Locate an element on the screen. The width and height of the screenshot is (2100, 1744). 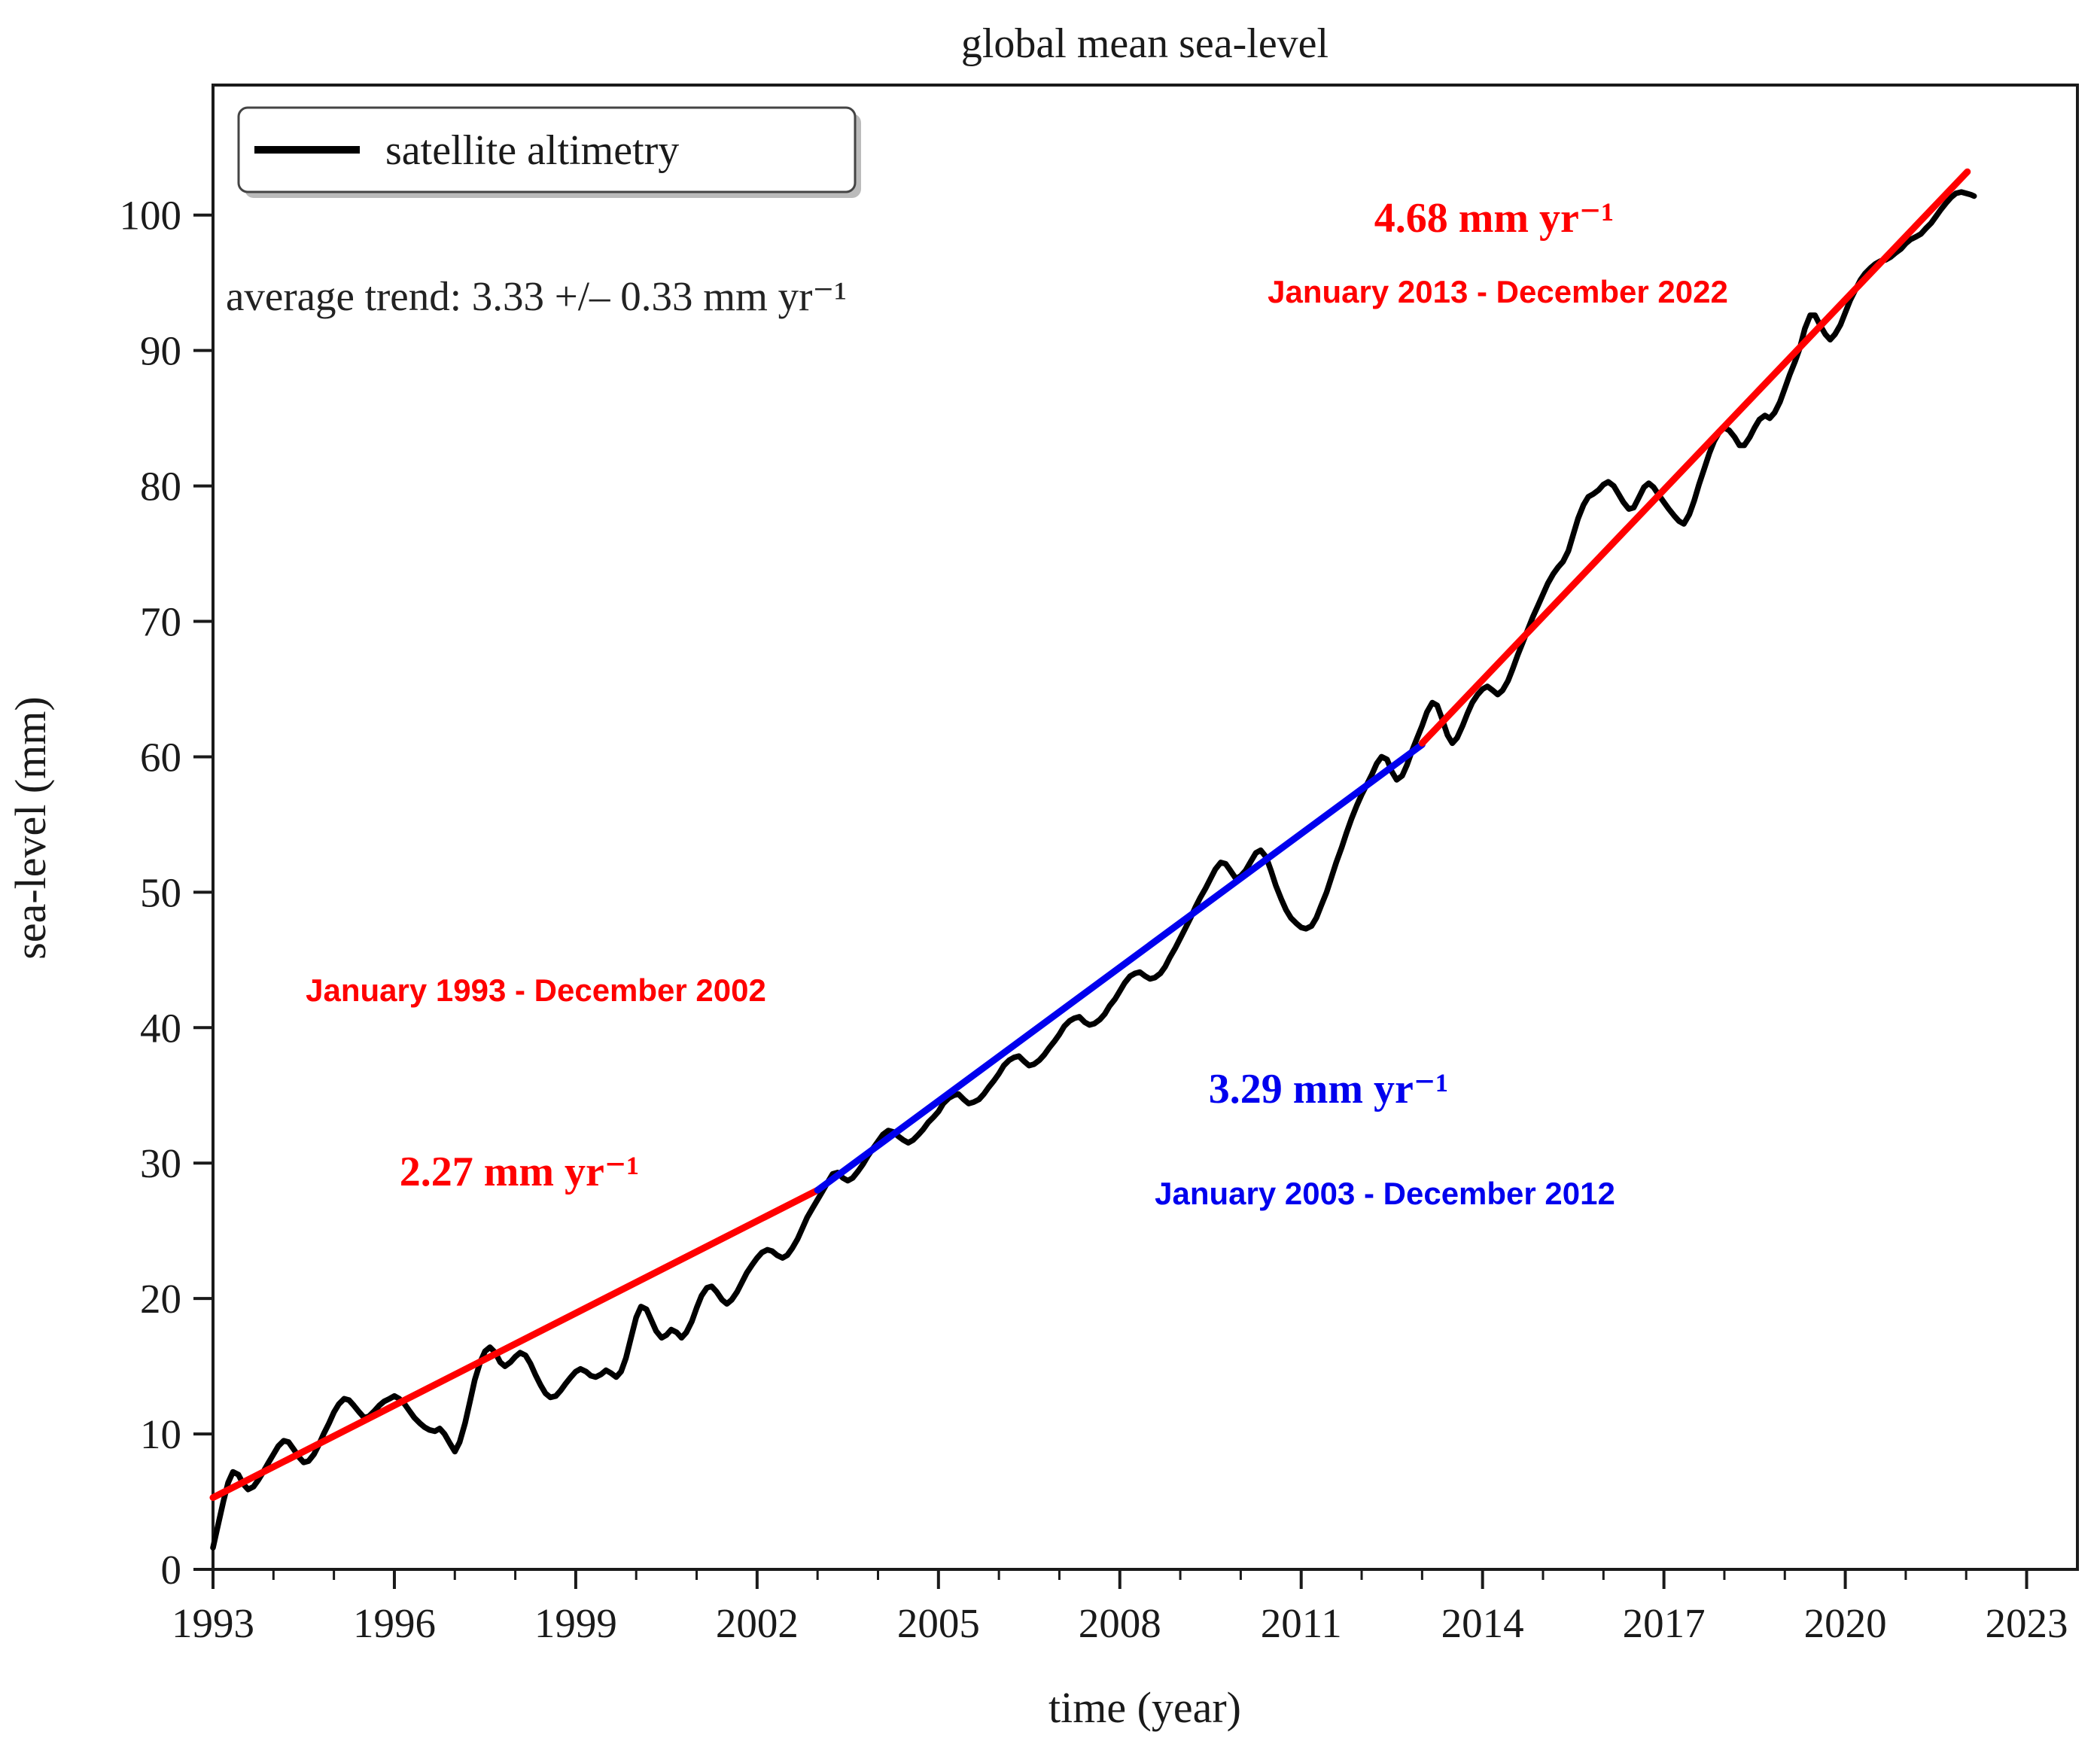
series-trend-january-1993-december-2002-2-27-mm-yr is located at coordinates (515, 1344).